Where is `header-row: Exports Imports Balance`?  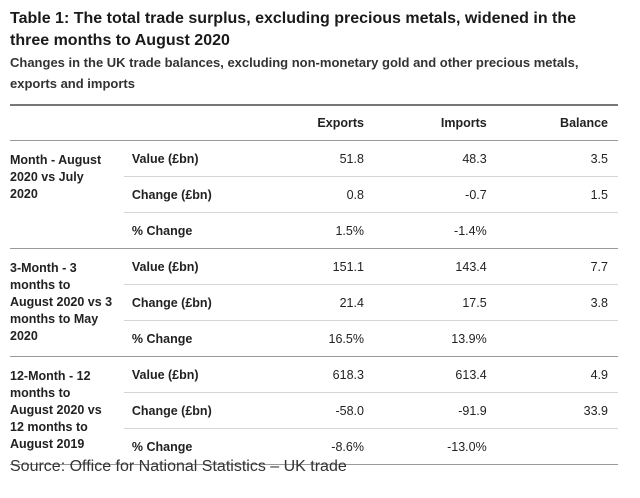 header-row: Exports Imports Balance is located at coordinates (314, 122).